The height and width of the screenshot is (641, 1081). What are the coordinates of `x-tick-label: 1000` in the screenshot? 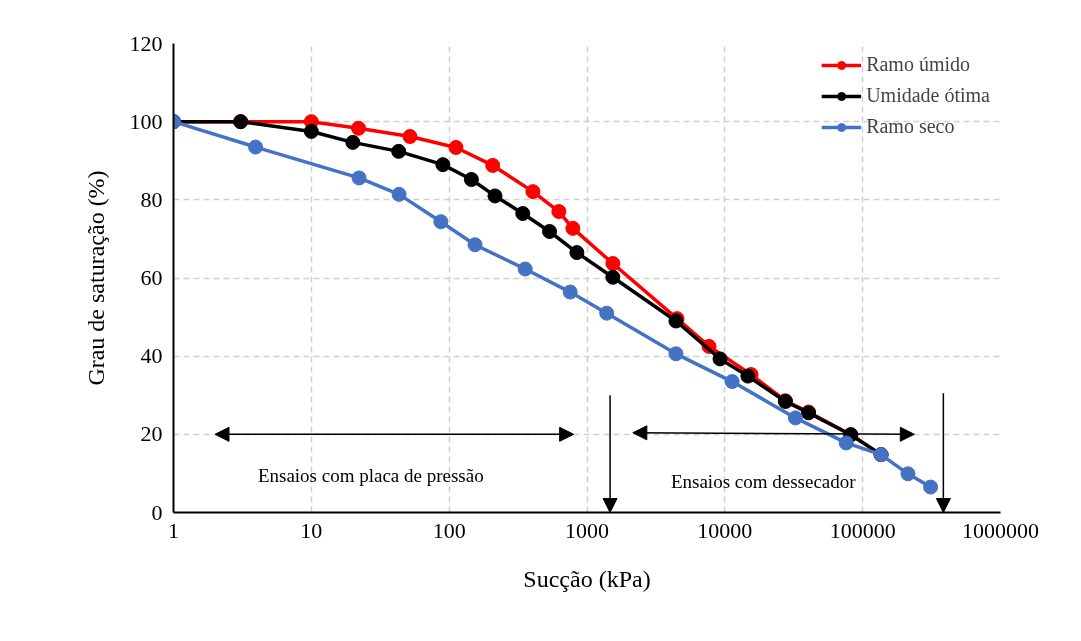 It's located at (587, 530).